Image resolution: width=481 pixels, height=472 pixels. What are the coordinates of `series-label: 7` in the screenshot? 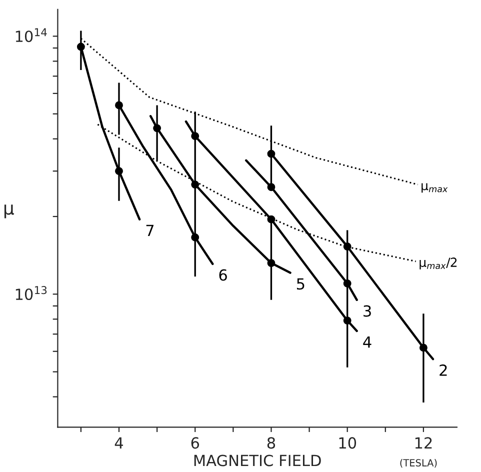 It's located at (150, 230).